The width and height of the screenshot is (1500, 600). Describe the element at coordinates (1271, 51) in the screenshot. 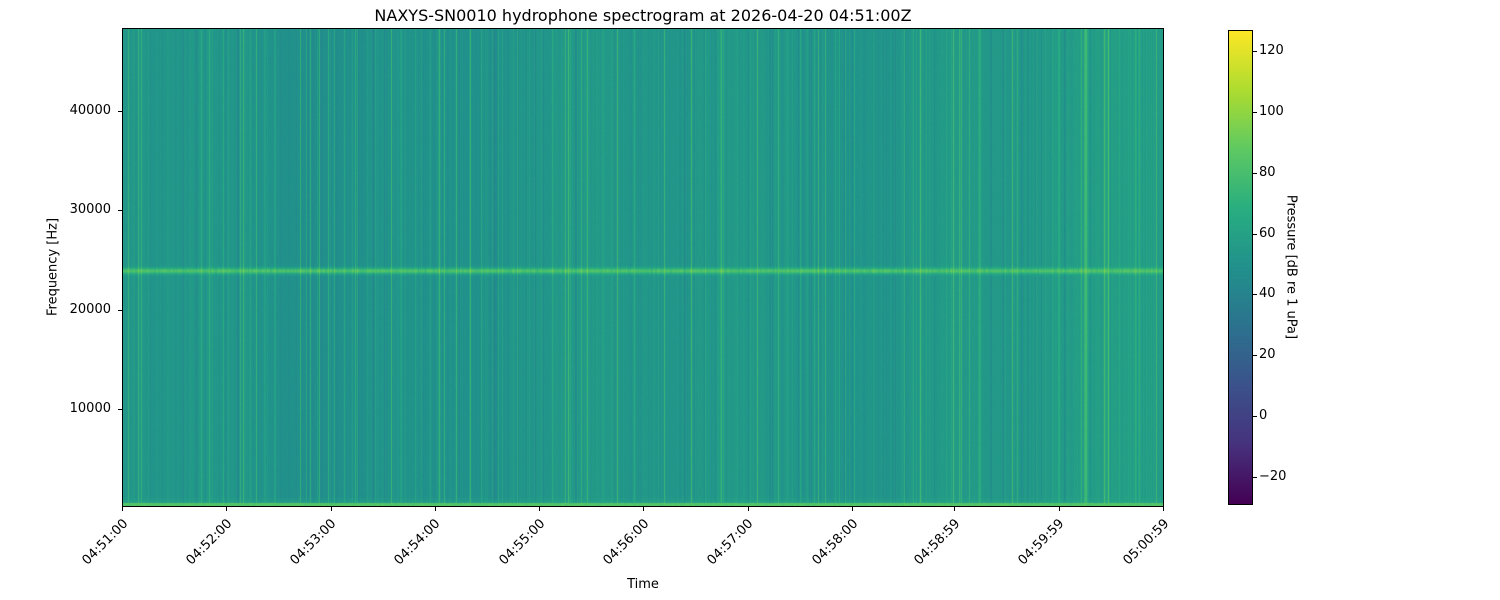

I see `colorbar-tick-label: 120` at that location.